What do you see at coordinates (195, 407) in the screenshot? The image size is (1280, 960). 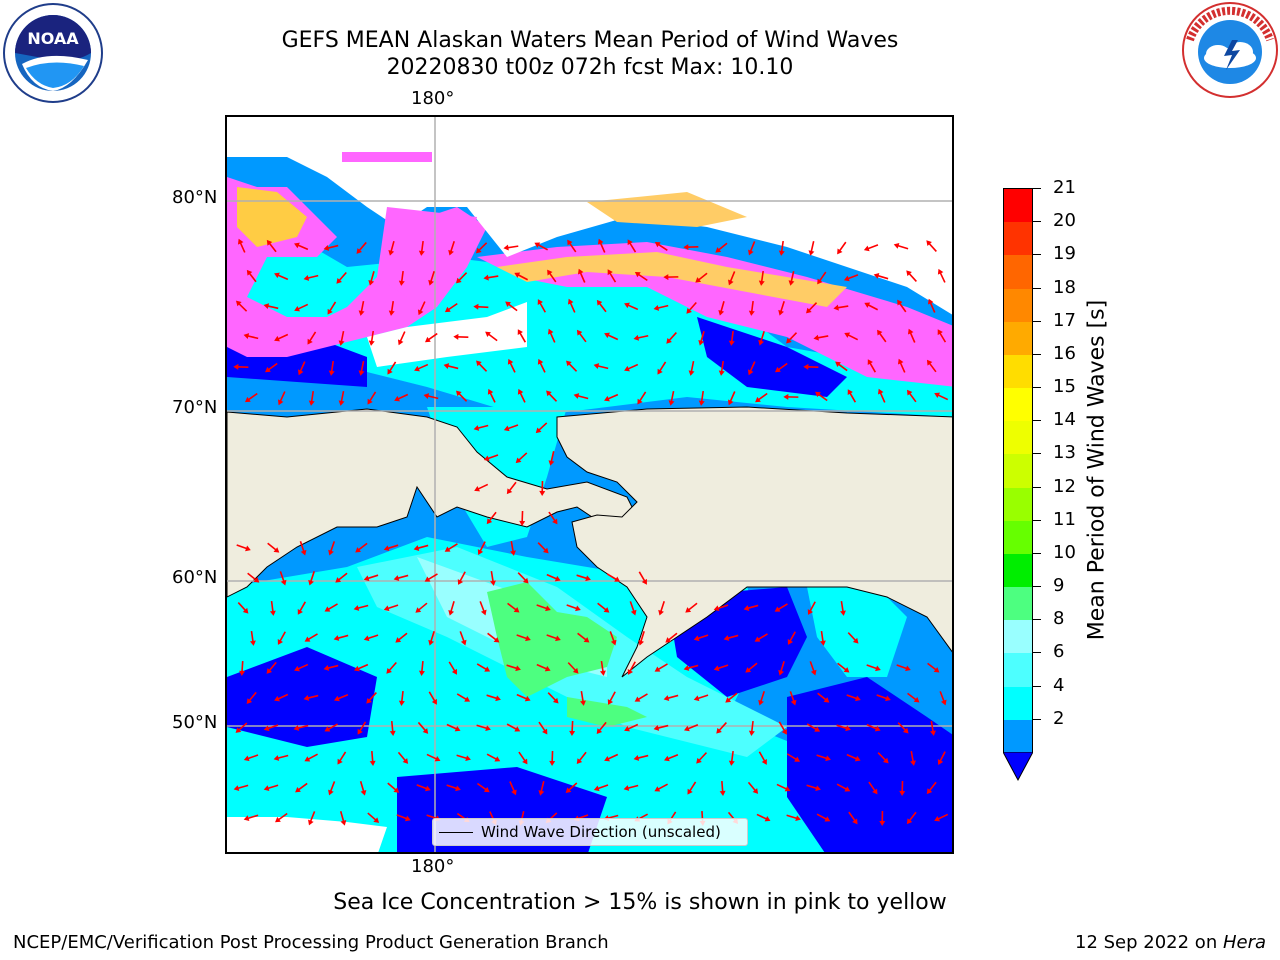 I see `lat-label-70: 70°N` at bounding box center [195, 407].